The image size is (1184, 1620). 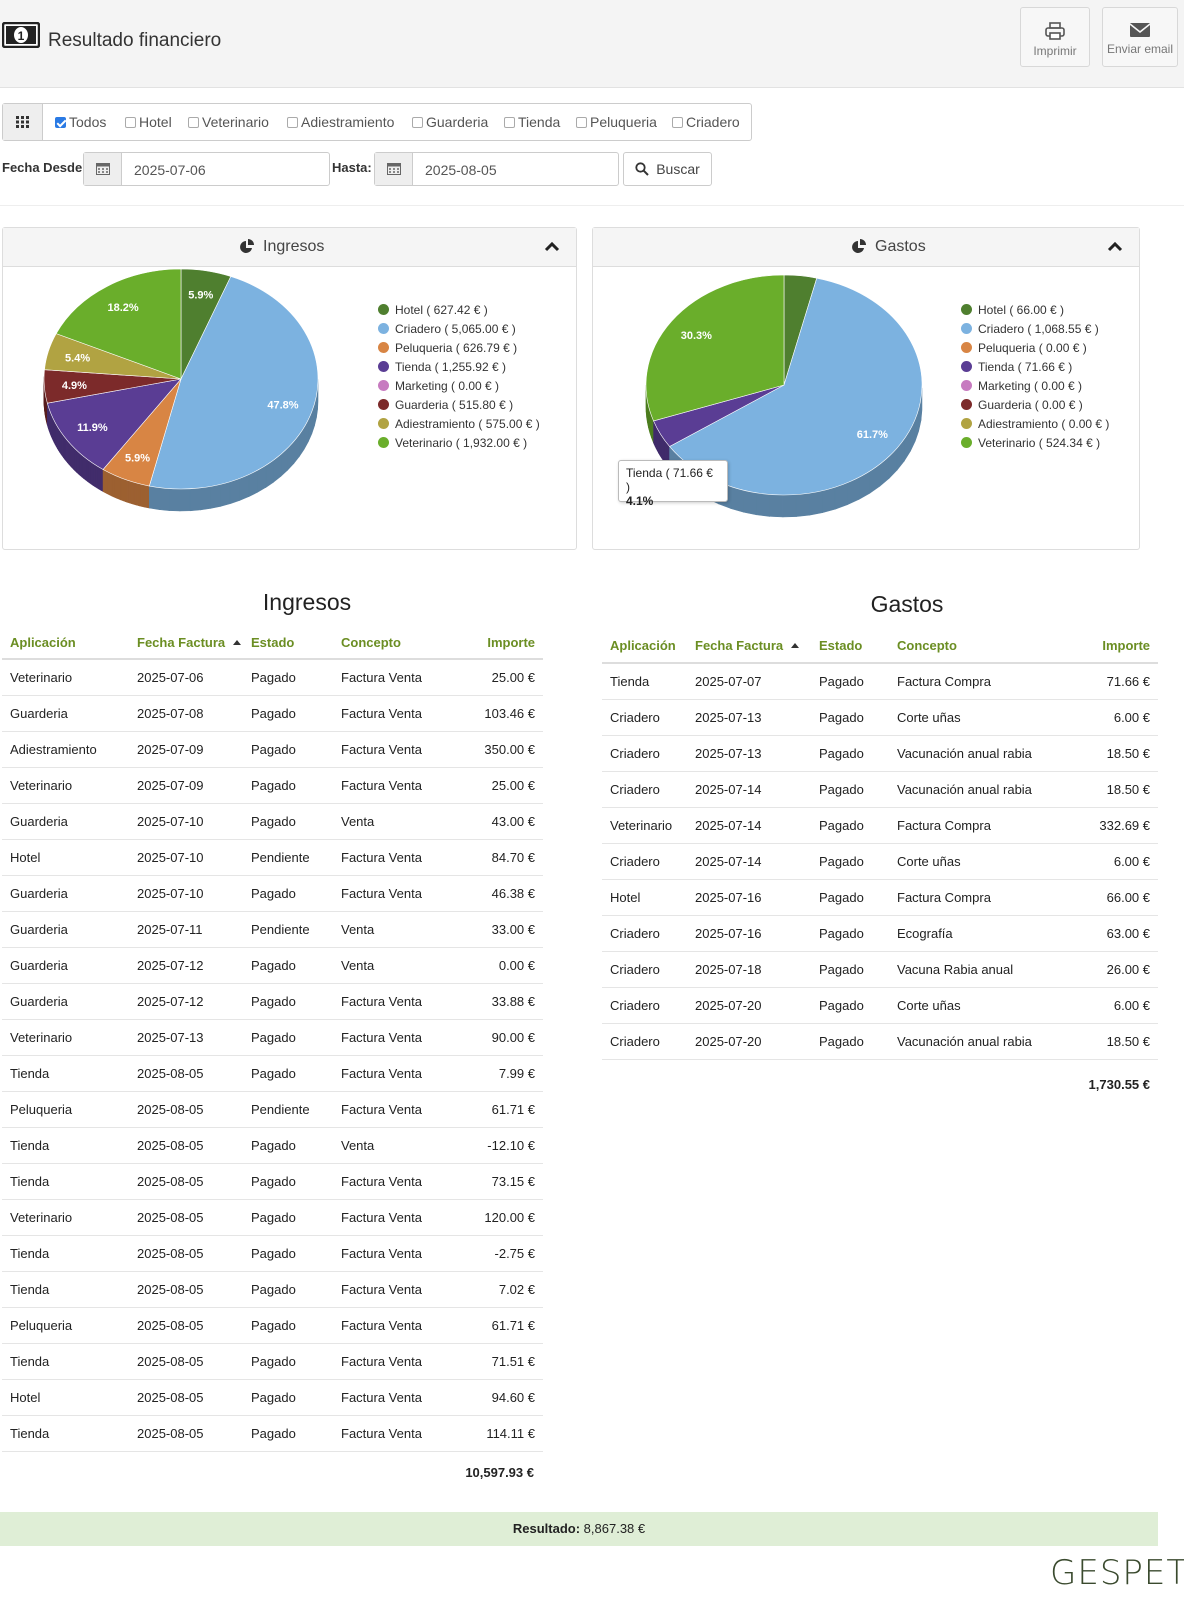 What do you see at coordinates (532, 122) in the screenshot?
I see `filter-tienda: Tienda` at bounding box center [532, 122].